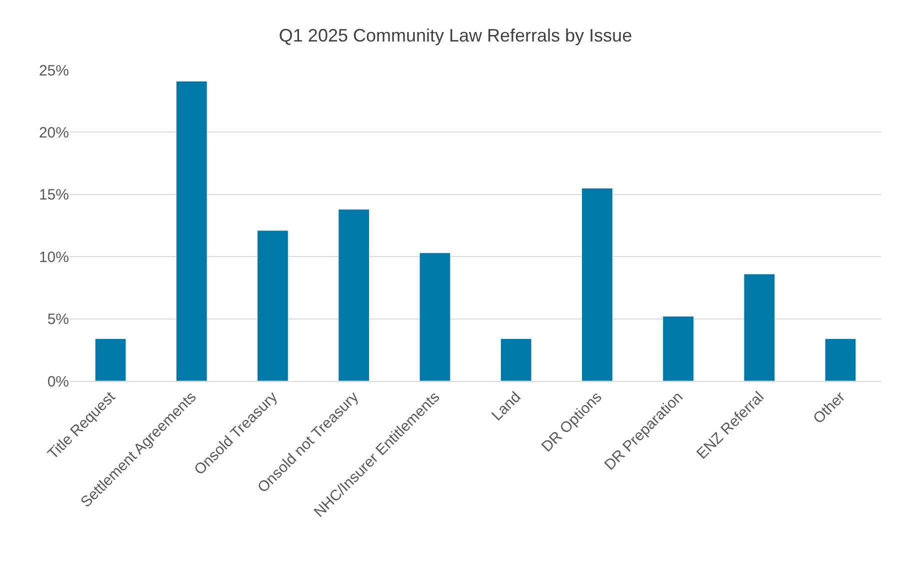 The image size is (911, 581). I want to click on y-tick-label: 0%, so click(58, 381).